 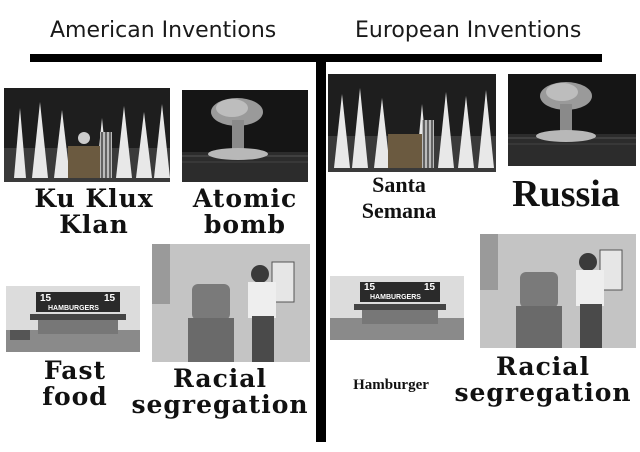 I want to click on hamburger-sign-brand: HAMBURGERS, so click(x=395, y=297).